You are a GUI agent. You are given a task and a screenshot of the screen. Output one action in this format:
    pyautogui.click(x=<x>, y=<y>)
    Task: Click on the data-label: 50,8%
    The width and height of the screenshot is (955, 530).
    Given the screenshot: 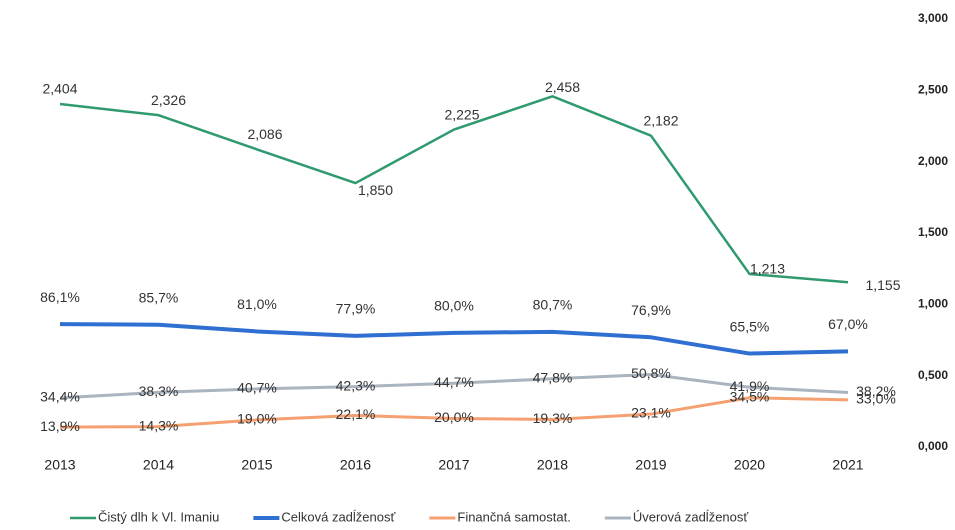 What is the action you would take?
    pyautogui.click(x=651, y=373)
    